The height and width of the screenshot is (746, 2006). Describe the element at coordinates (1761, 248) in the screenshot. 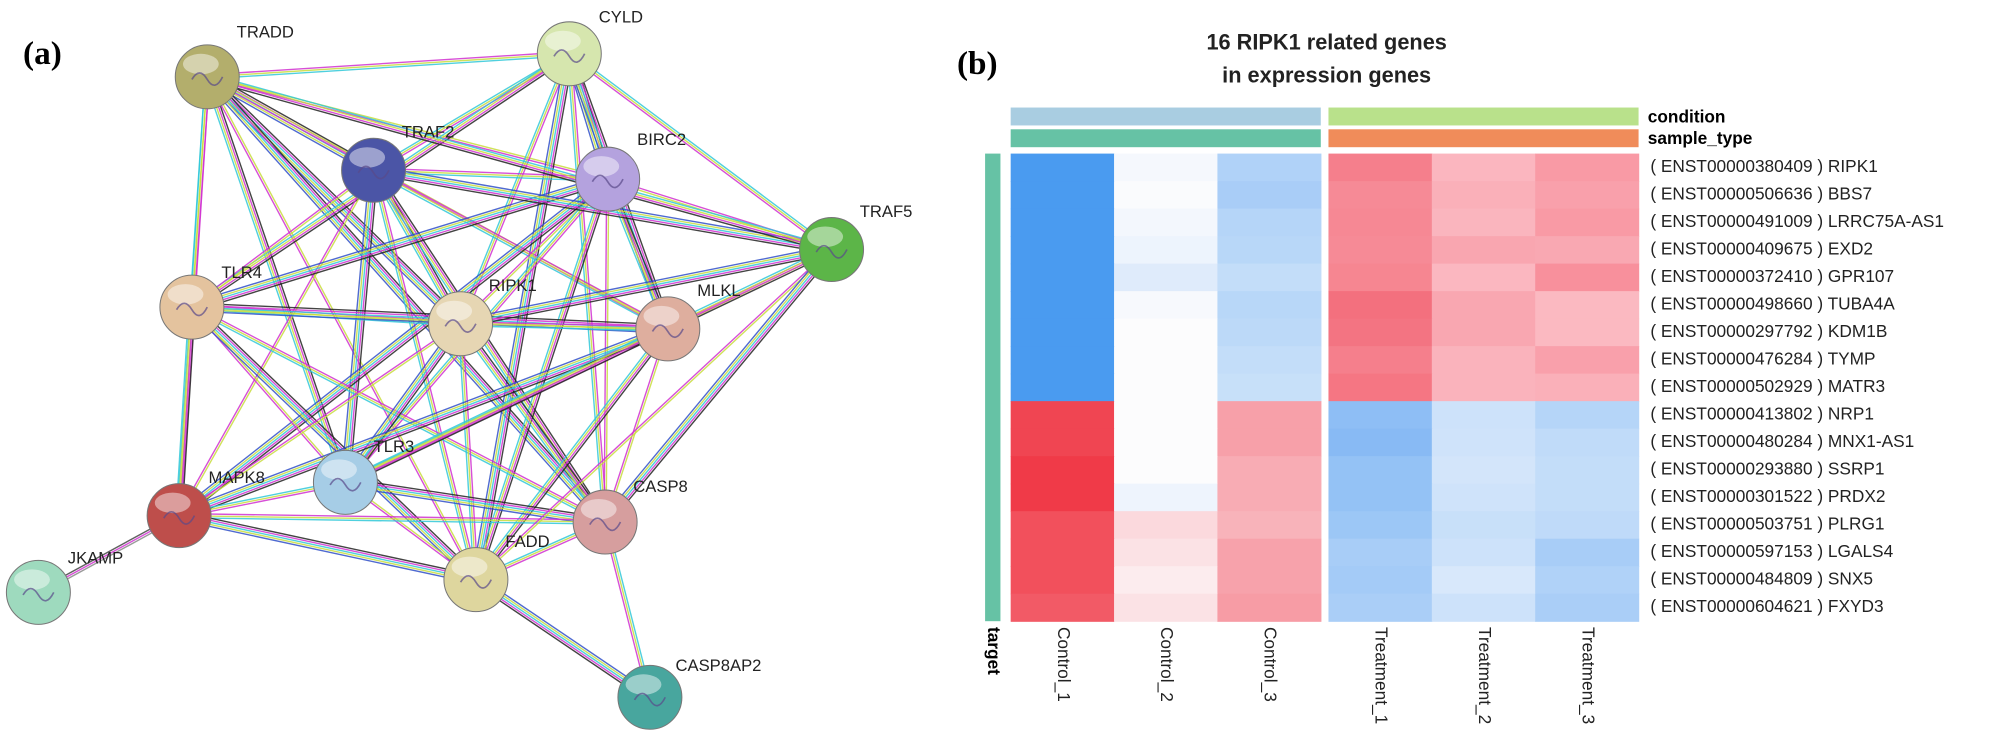

I see `row-label: ( ENST00000409675 ) EXD2` at that location.